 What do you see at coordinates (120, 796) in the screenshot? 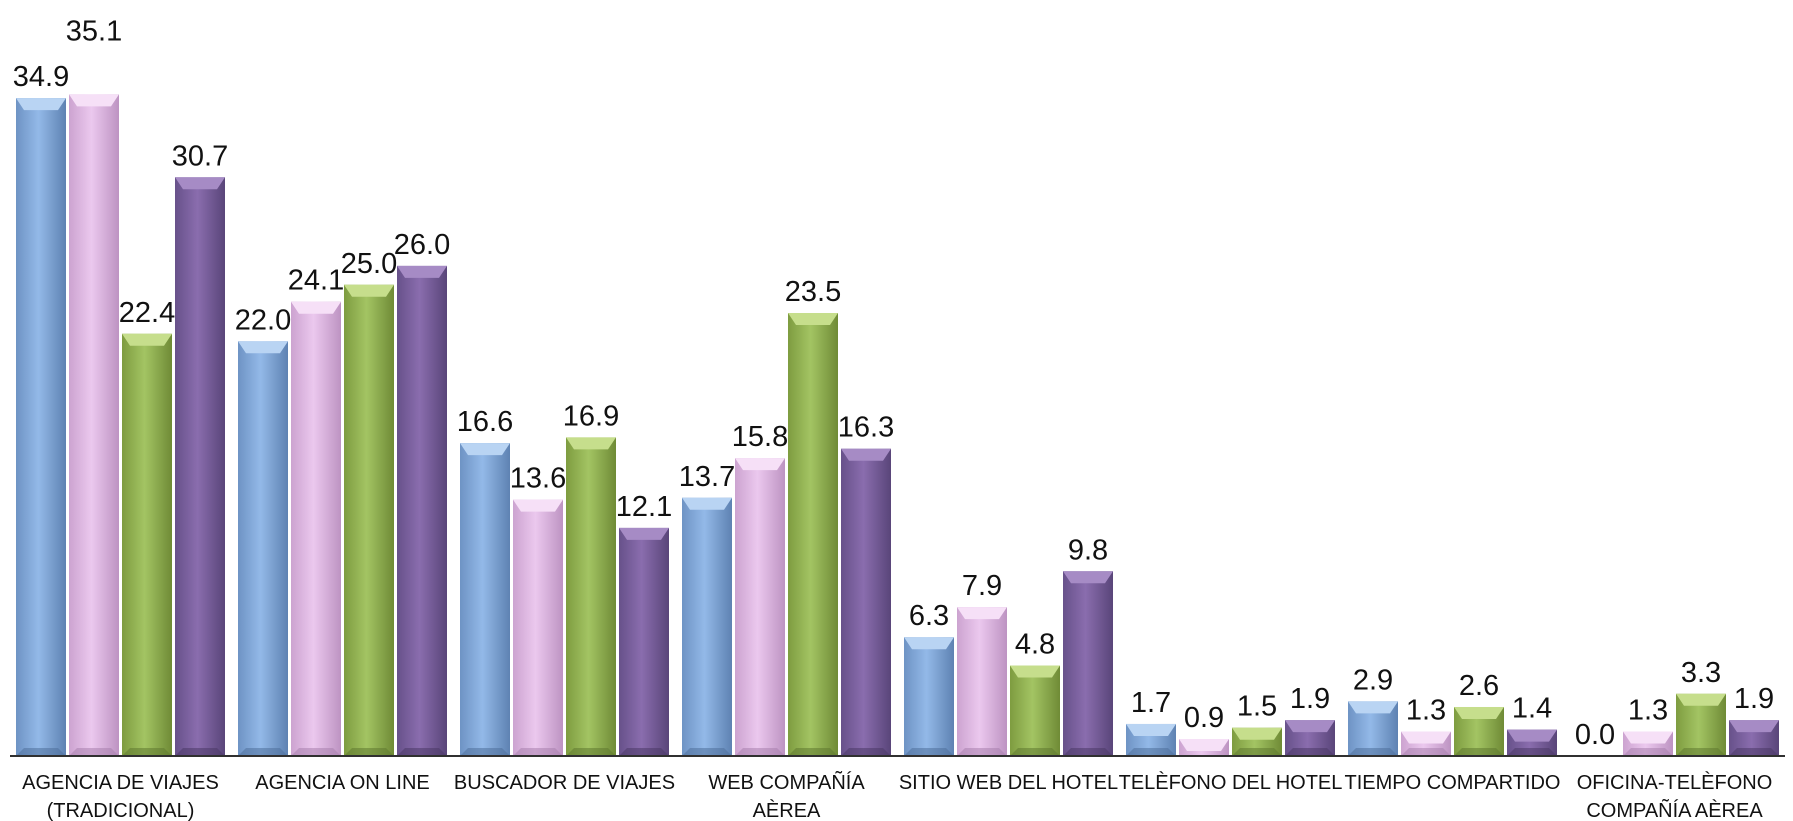
I see `category-label: AGENCIA DE VIAJES (TRADICIONAL)` at bounding box center [120, 796].